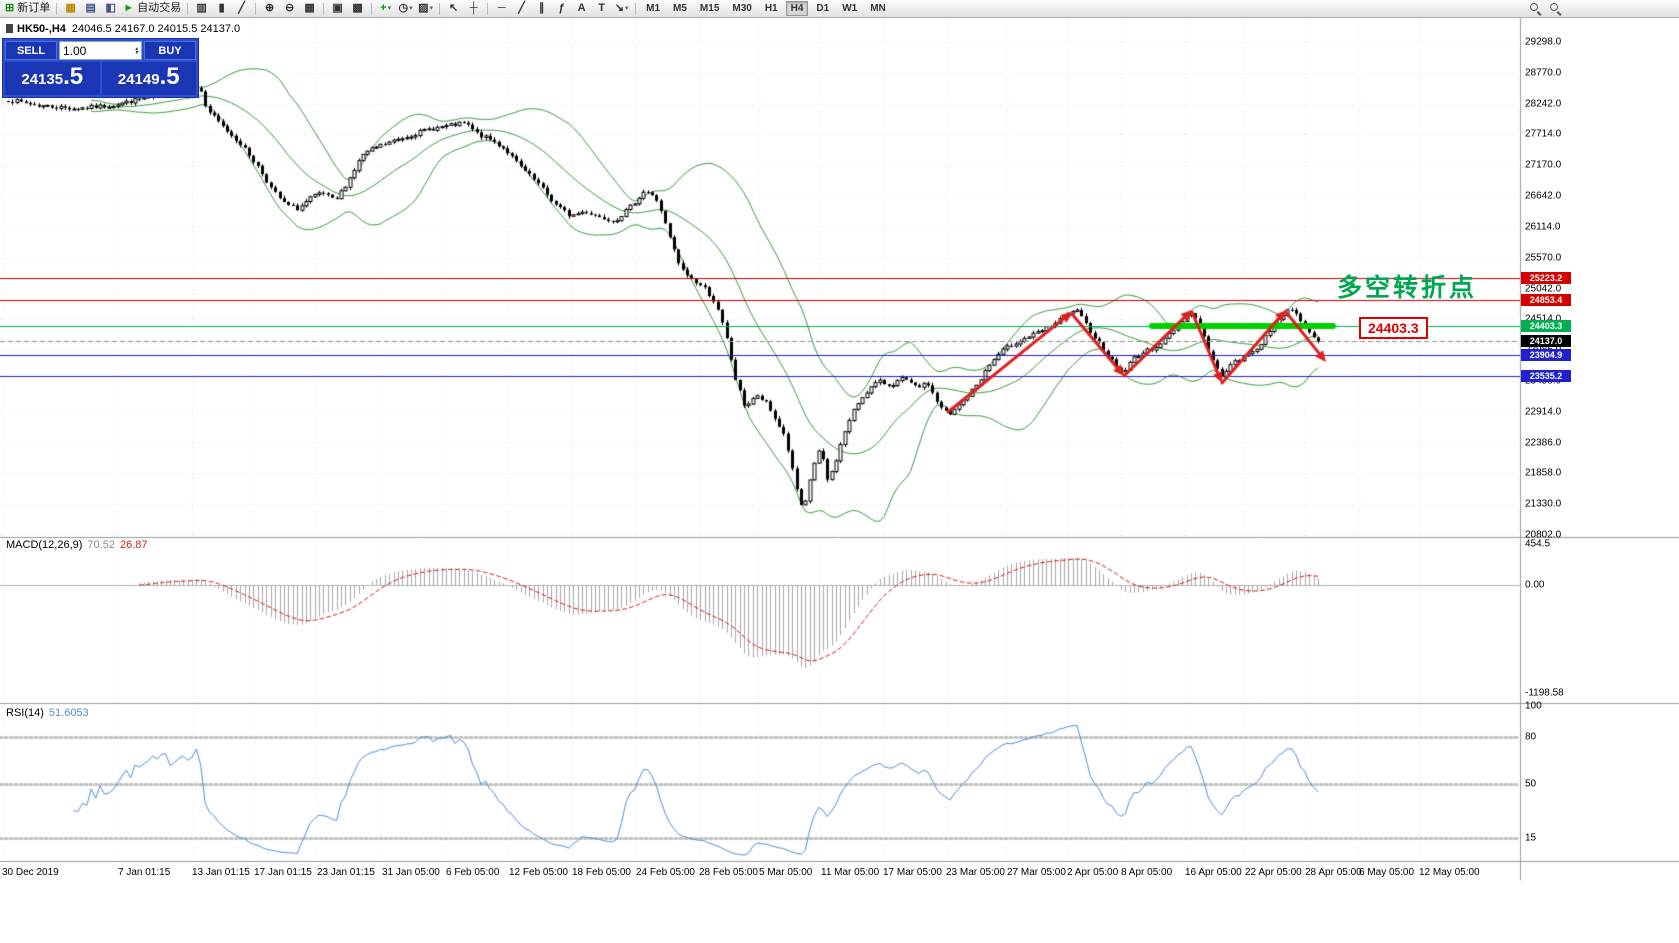 The width and height of the screenshot is (1679, 943). What do you see at coordinates (771, 8) in the screenshot?
I see `timeframe-h1: H1` at bounding box center [771, 8].